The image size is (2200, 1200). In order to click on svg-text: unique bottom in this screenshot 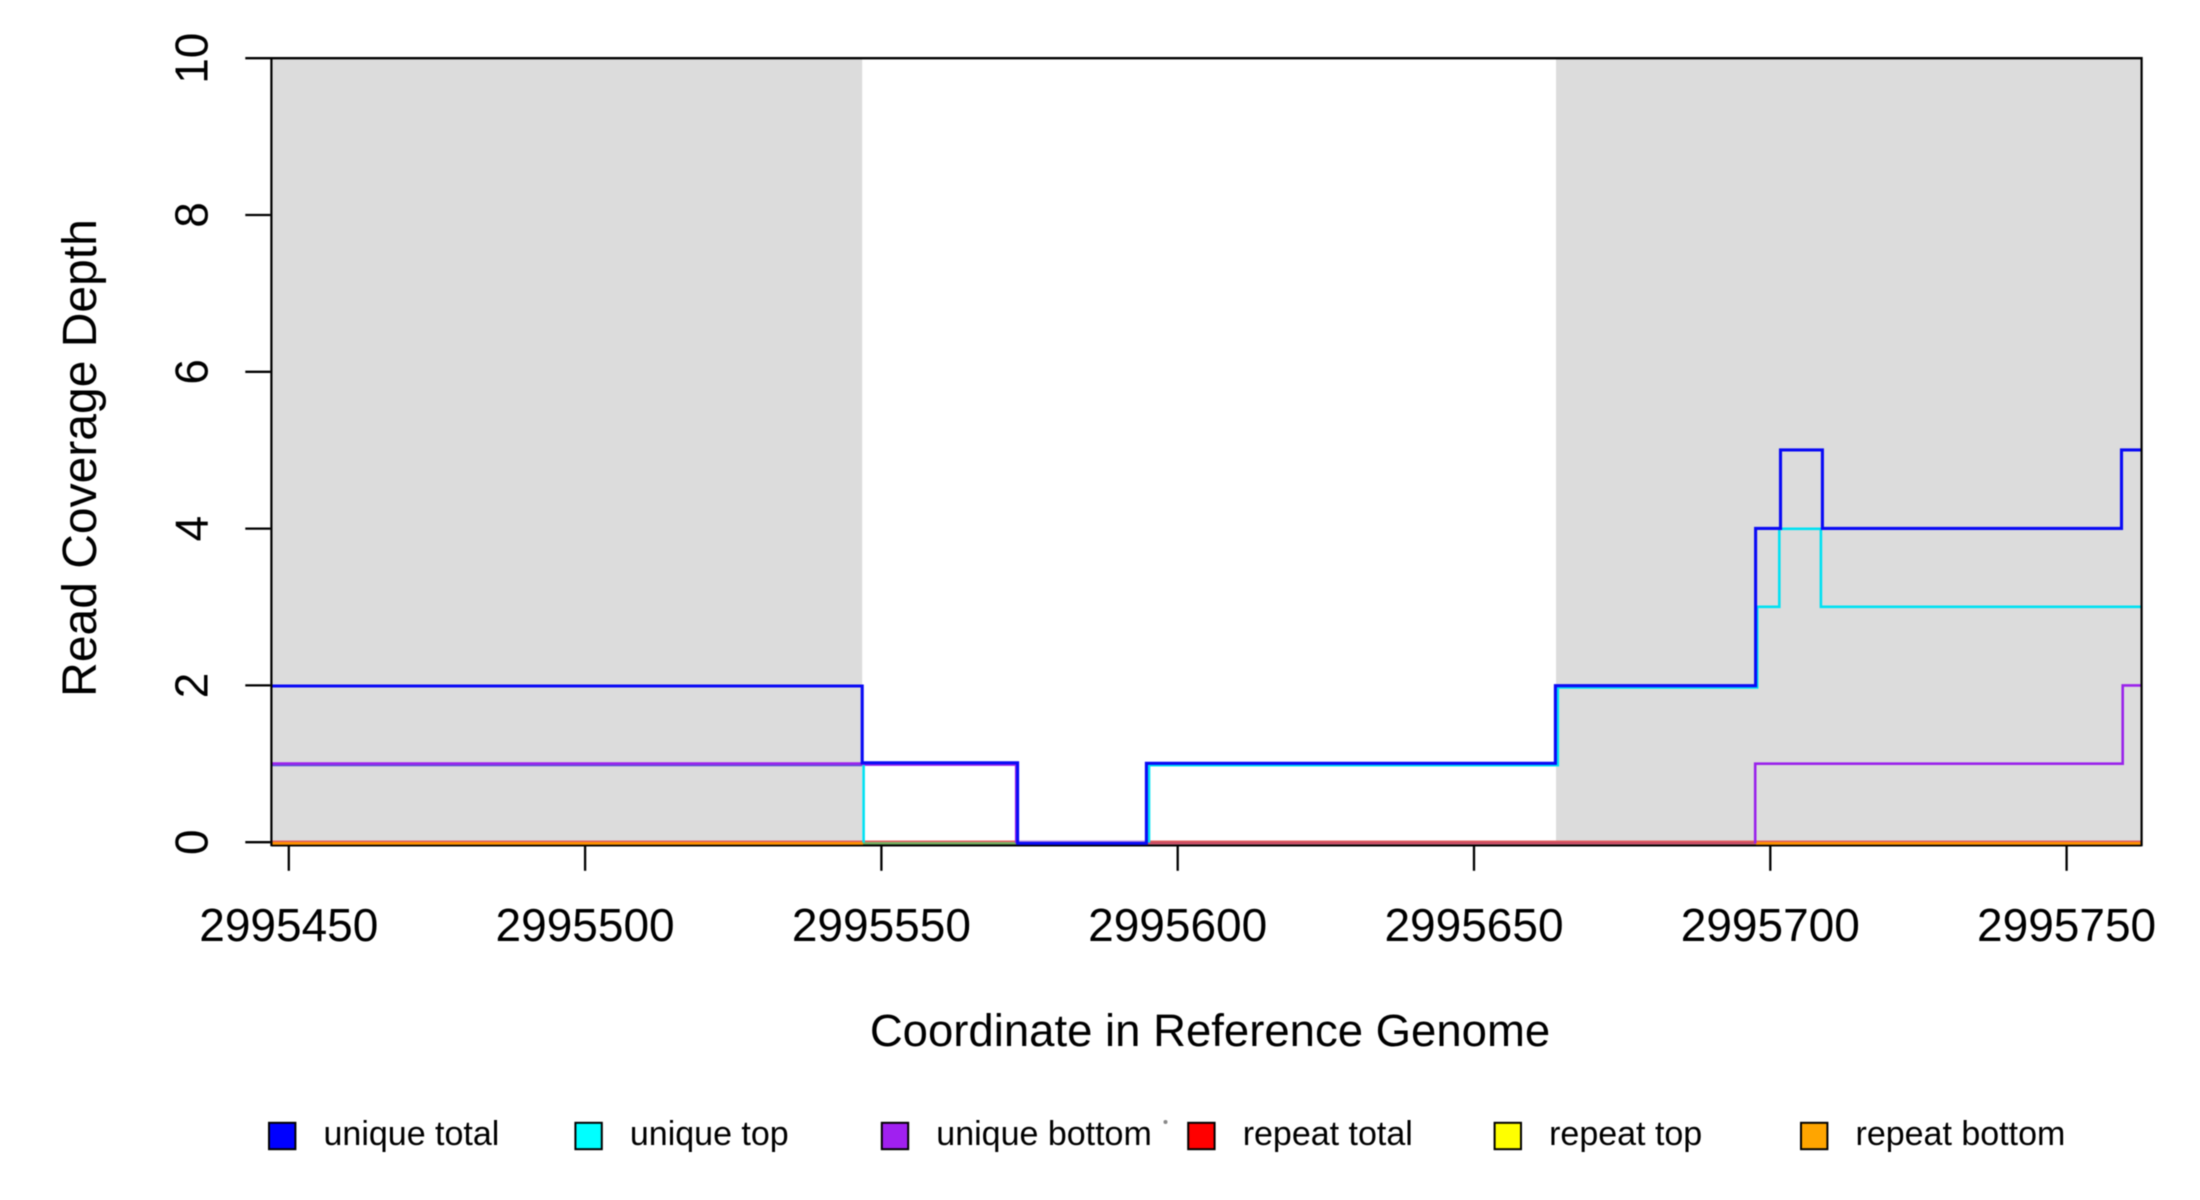, I will do `click(1044, 1134)`.